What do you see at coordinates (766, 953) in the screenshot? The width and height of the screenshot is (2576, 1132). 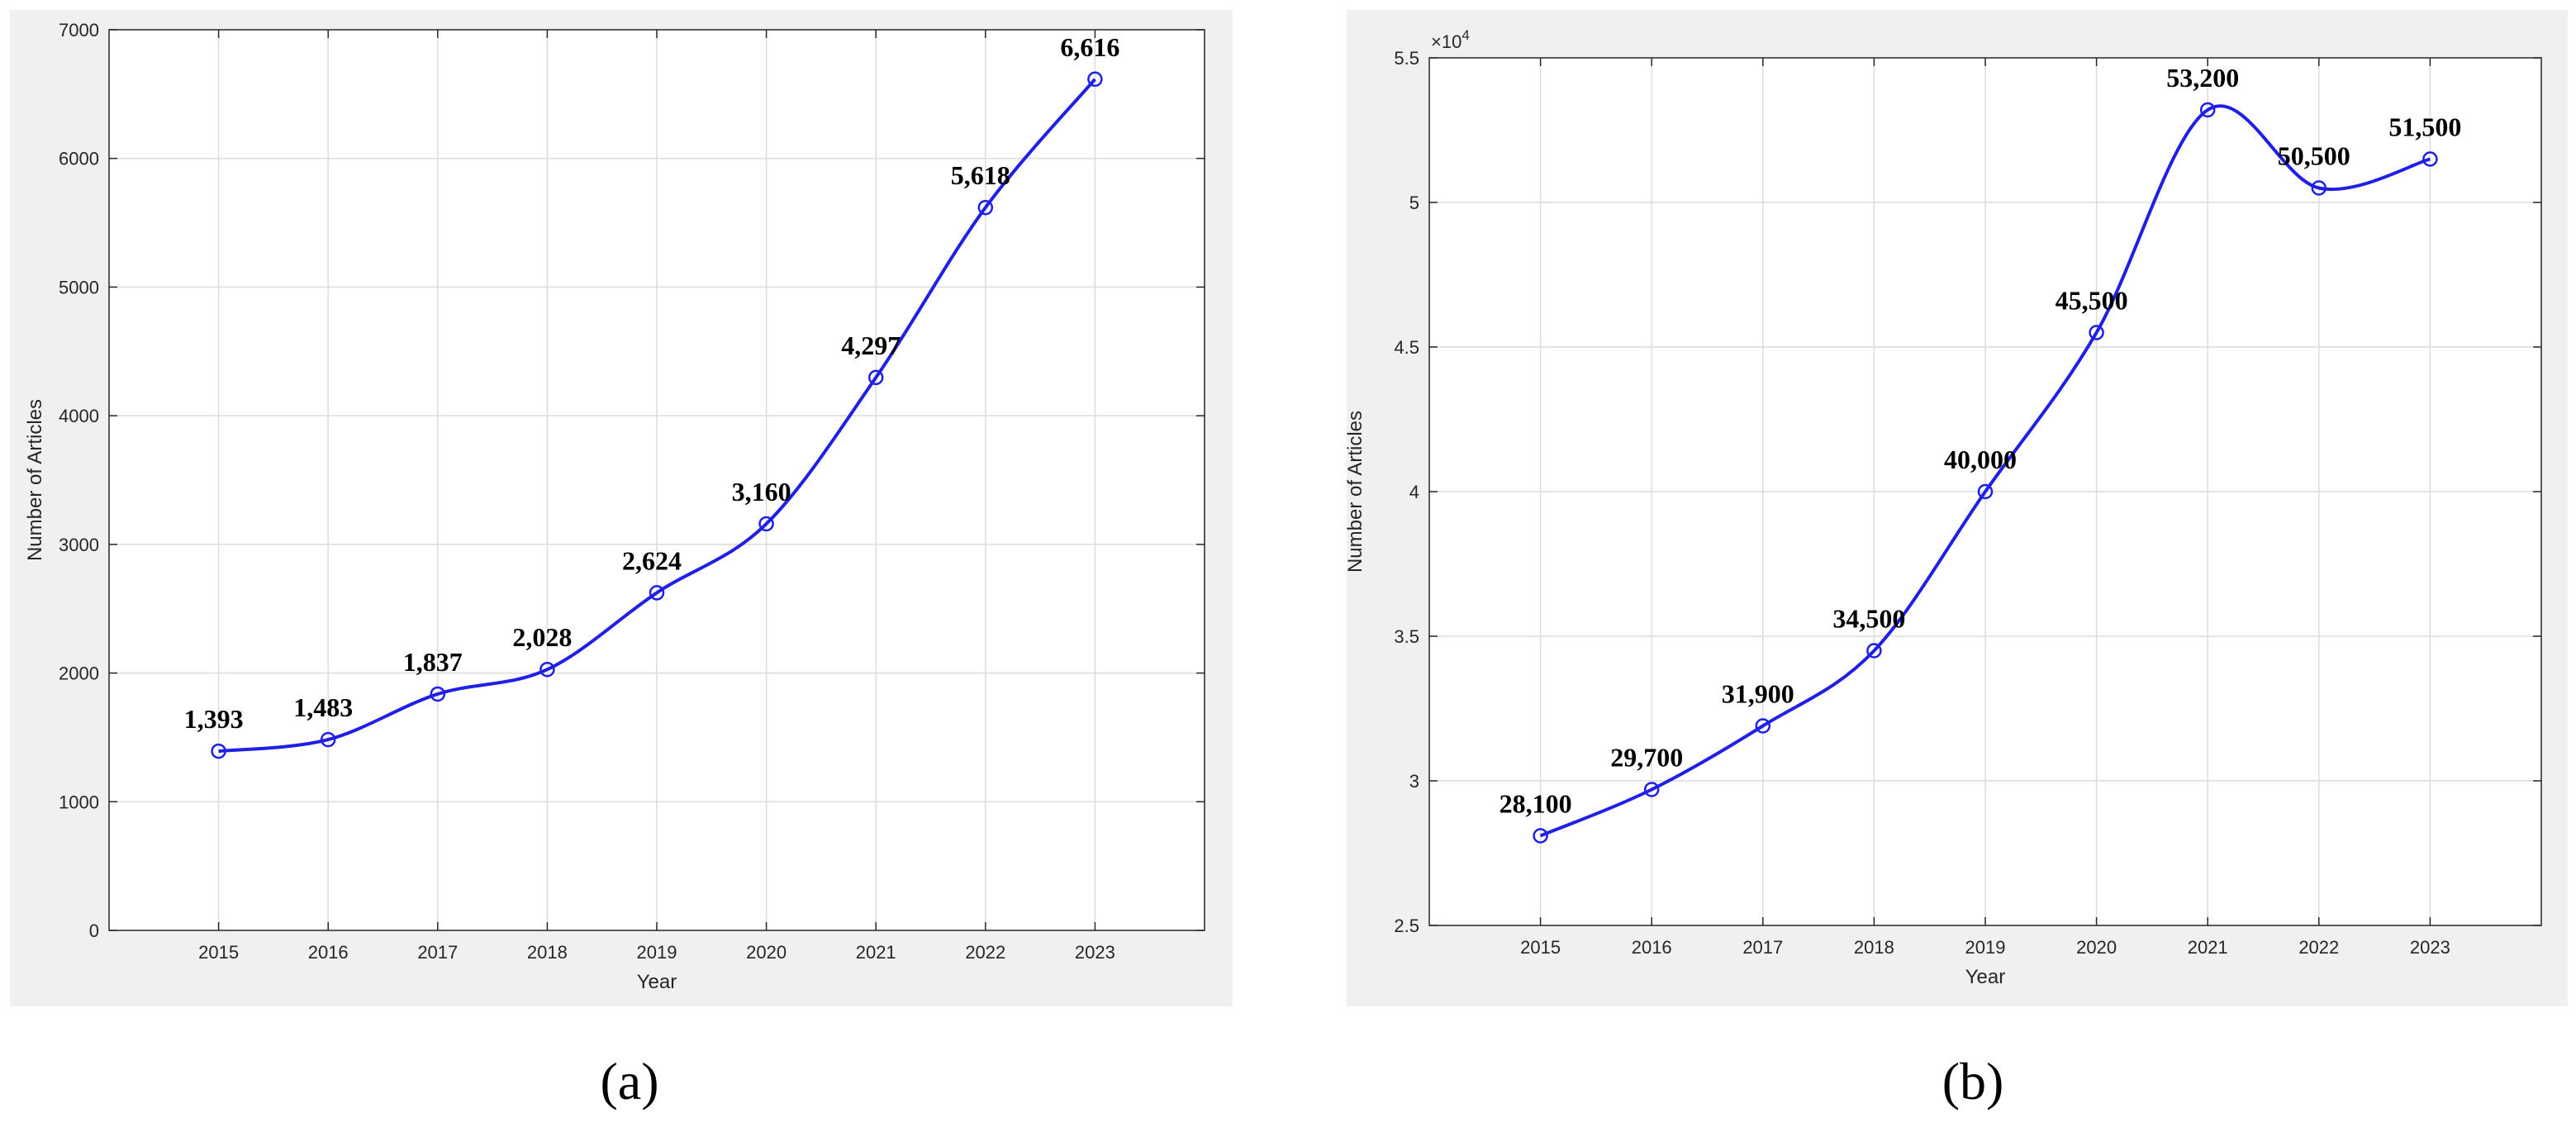 I see `chart-a-x-tick-label: 2020` at bounding box center [766, 953].